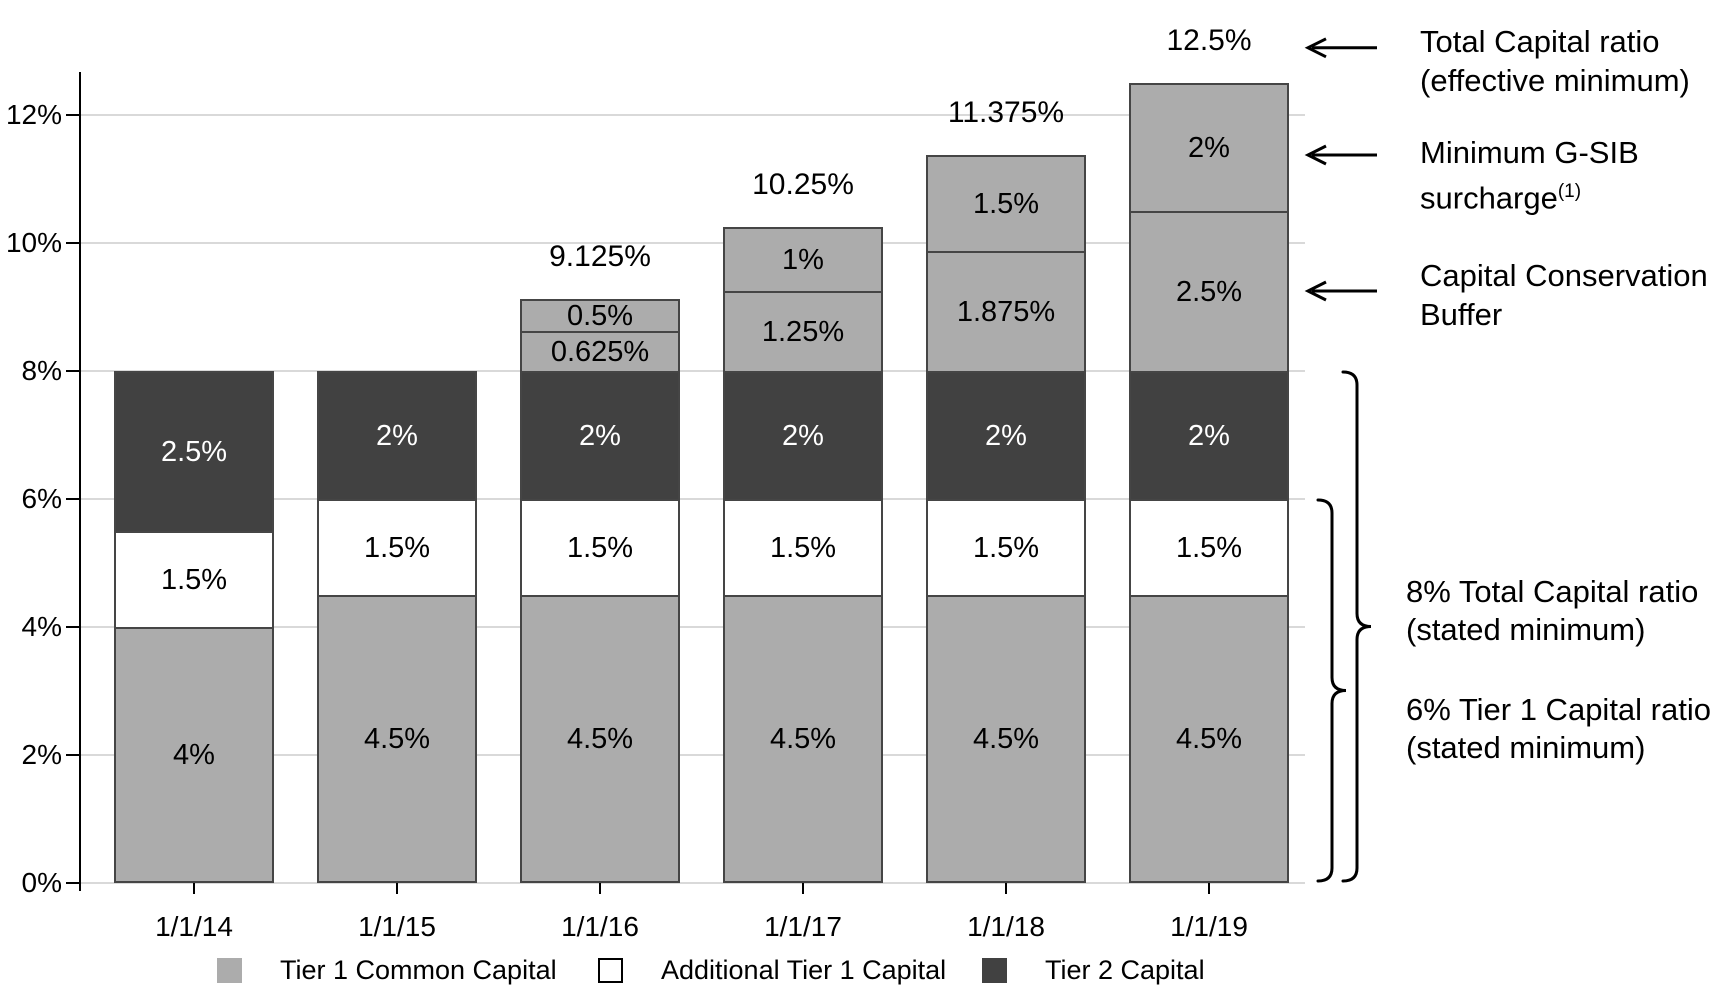 The height and width of the screenshot is (994, 1720). I want to click on bar-segment-4: 0.625%, so click(600, 351).